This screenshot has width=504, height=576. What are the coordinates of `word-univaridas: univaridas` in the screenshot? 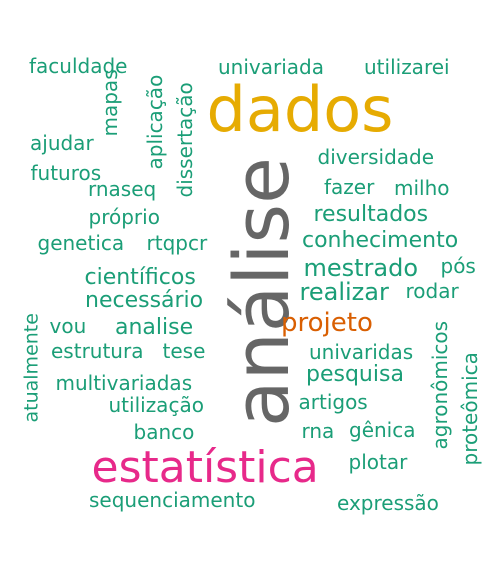 It's located at (361, 352).